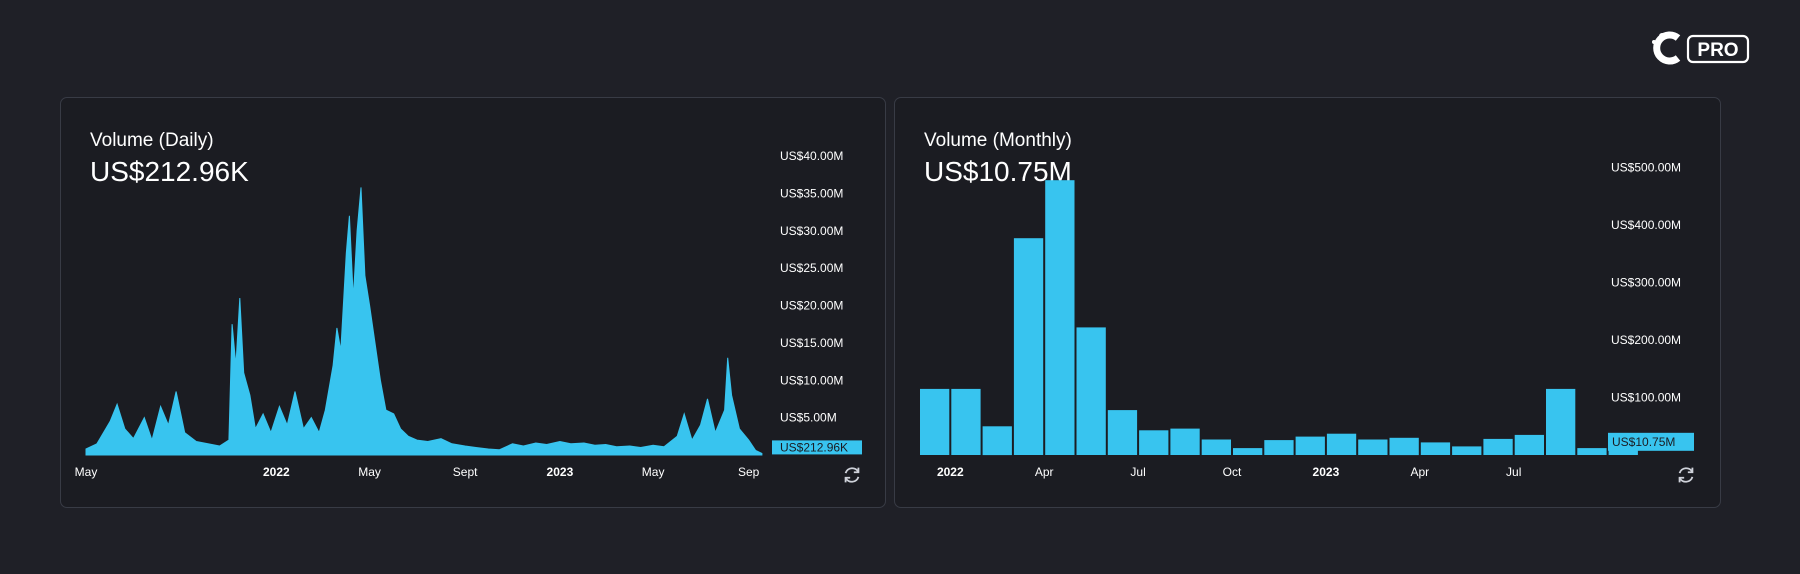  I want to click on y-tick-label: US$30.00M, so click(811, 231).